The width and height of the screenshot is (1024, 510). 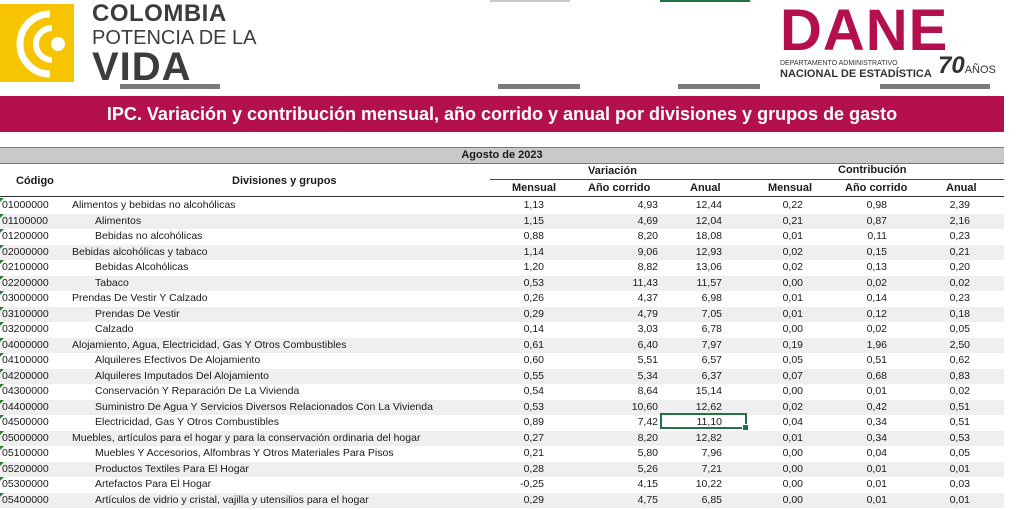 I want to click on var-anual-value: 7,96, so click(x=711, y=453).